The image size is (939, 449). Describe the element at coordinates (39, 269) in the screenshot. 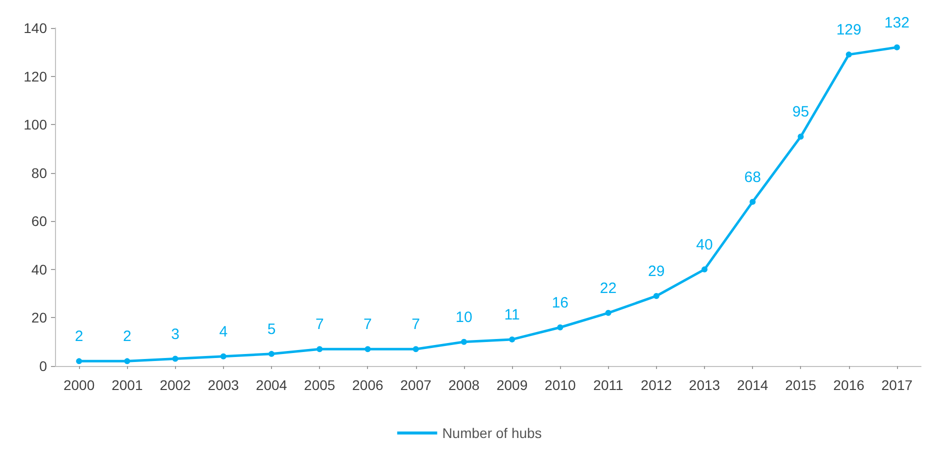

I see `y-tick-label: 40` at that location.